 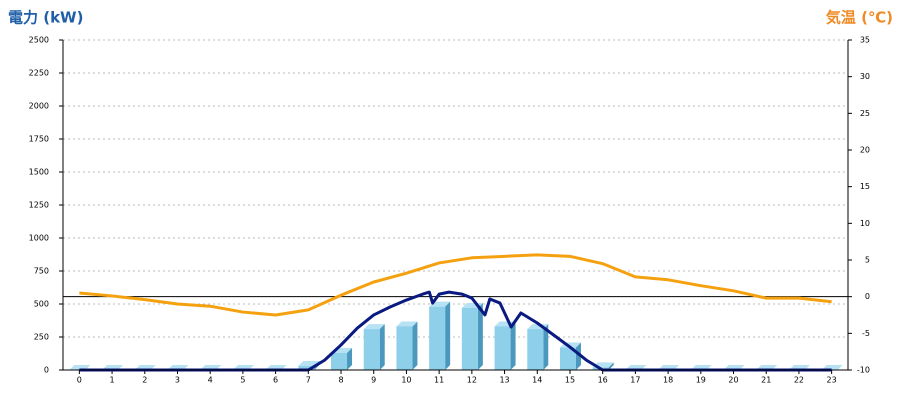 I want to click on x-tick-label: 21, so click(x=766, y=380).